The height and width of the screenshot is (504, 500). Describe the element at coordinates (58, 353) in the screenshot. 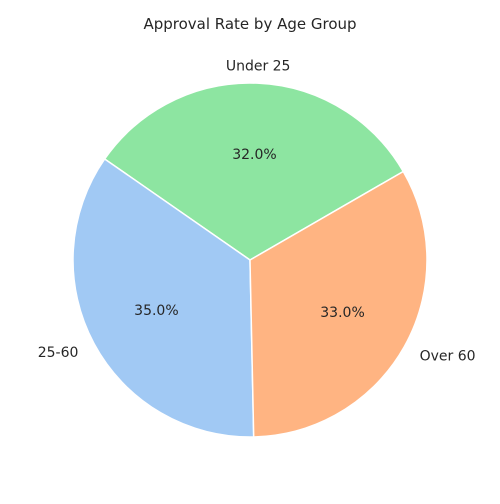

I see `category-label-25-60: 25-60` at that location.